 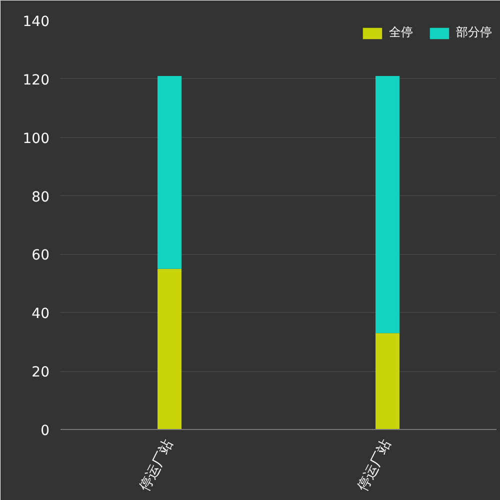 I want to click on y-tick-label: 40, so click(x=41, y=314).